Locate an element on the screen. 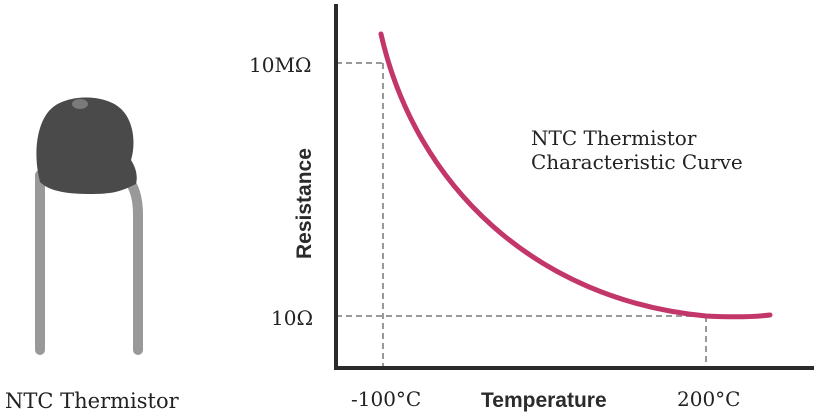  y-tick-10m: 10MΩ is located at coordinates (280, 65).